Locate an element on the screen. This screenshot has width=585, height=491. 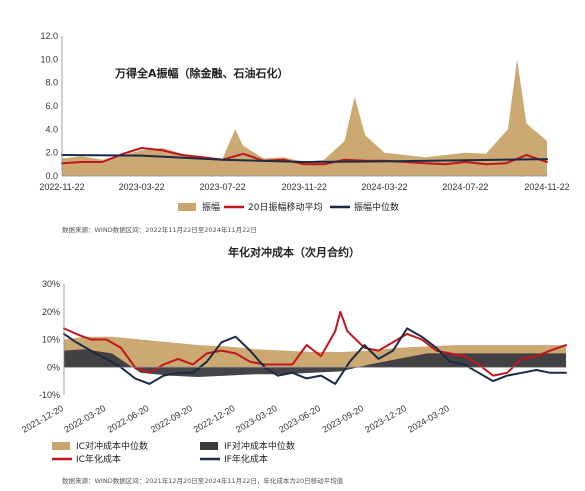
hedging-area-layer is located at coordinates (315, 356).